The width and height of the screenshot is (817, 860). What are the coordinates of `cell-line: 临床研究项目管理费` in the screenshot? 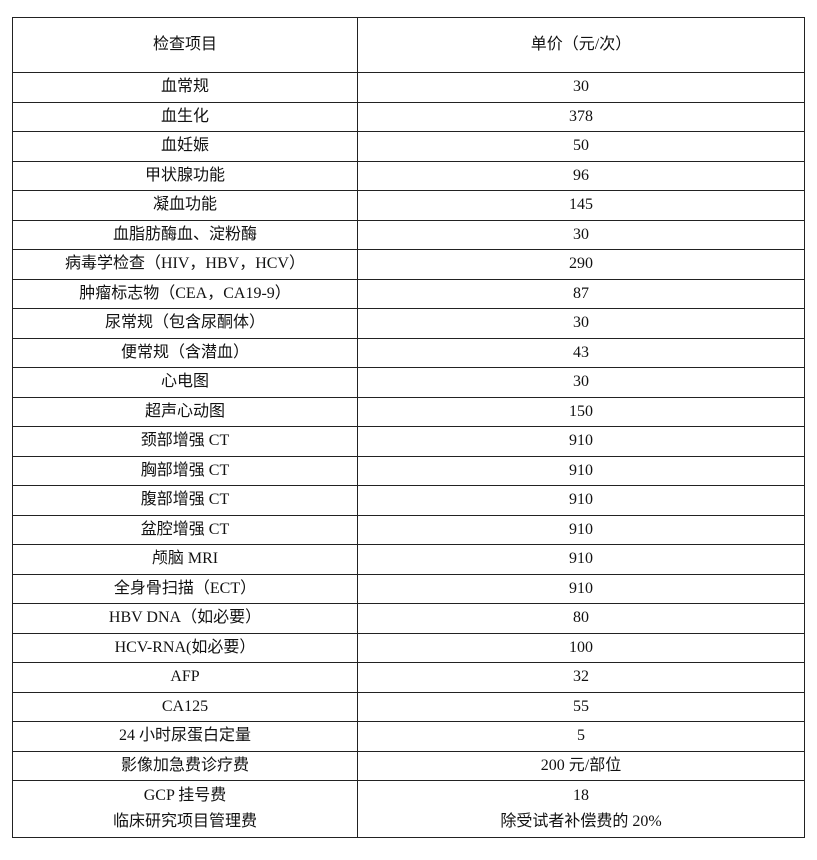 It's located at (184, 821).